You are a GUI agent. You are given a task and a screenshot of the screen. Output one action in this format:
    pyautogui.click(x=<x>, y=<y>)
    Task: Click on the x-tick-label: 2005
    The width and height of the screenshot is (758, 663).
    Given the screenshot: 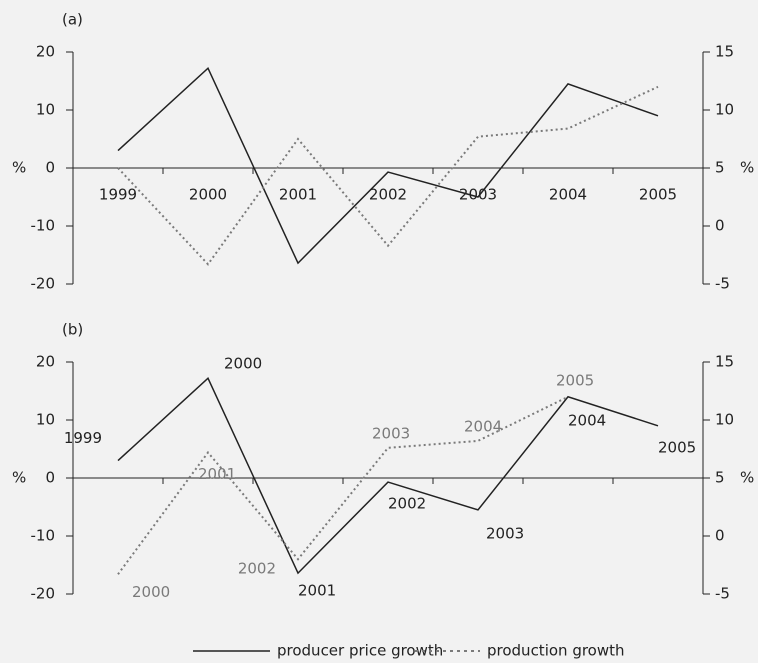 What is the action you would take?
    pyautogui.click(x=658, y=195)
    